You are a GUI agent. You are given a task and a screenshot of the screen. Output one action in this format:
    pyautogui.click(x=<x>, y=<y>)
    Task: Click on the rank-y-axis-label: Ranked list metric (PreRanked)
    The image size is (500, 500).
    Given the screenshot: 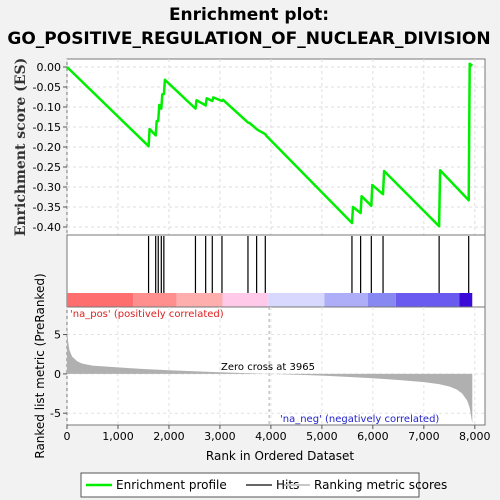 What is the action you would take?
    pyautogui.click(x=40, y=365)
    